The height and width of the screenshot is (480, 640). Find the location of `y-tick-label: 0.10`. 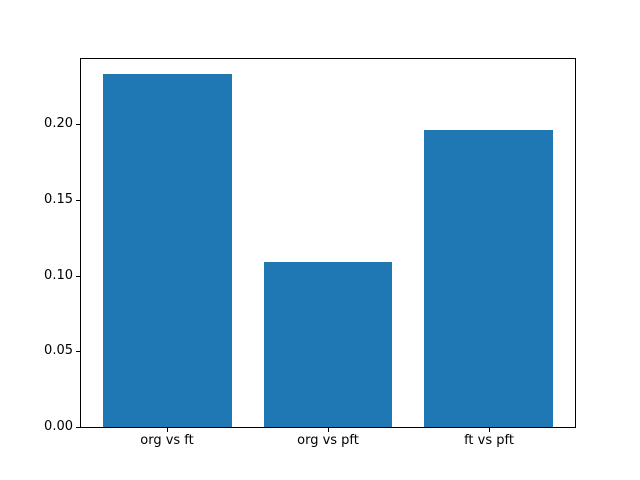

y-tick-label: 0.10 is located at coordinates (58, 275).